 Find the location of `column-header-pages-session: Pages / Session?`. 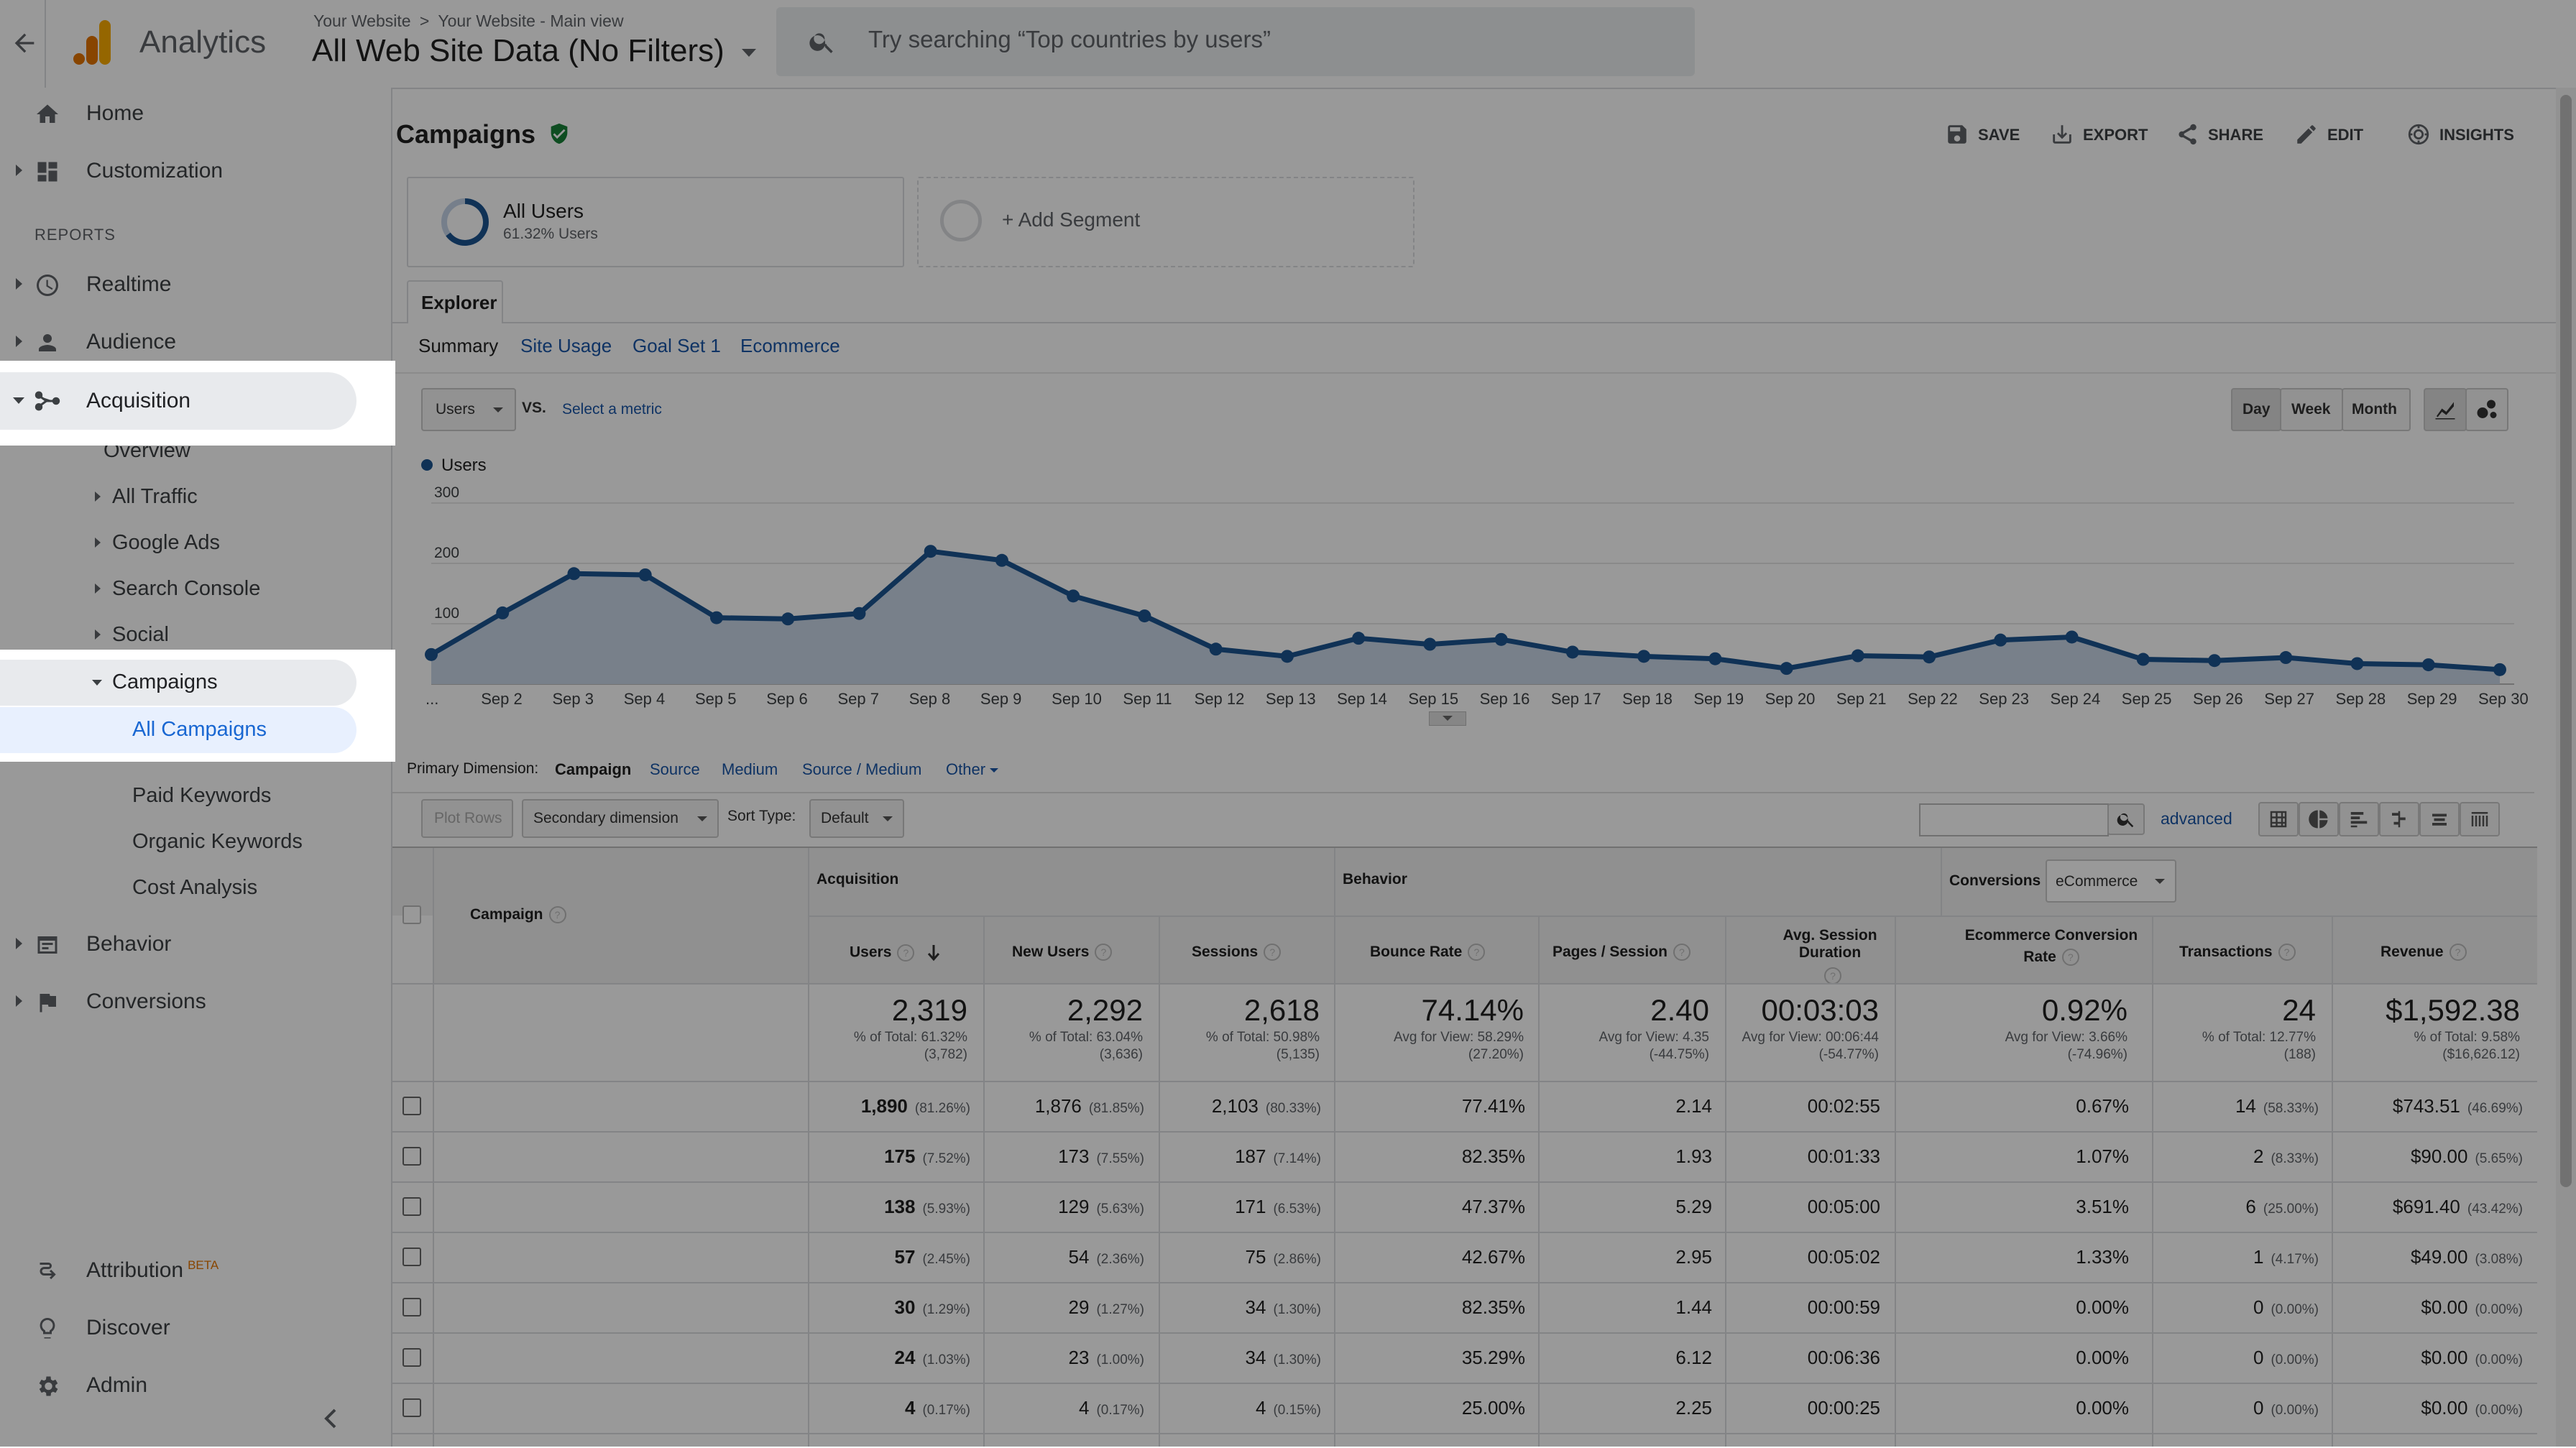

column-header-pages-session: Pages / Session? is located at coordinates (1621, 953).